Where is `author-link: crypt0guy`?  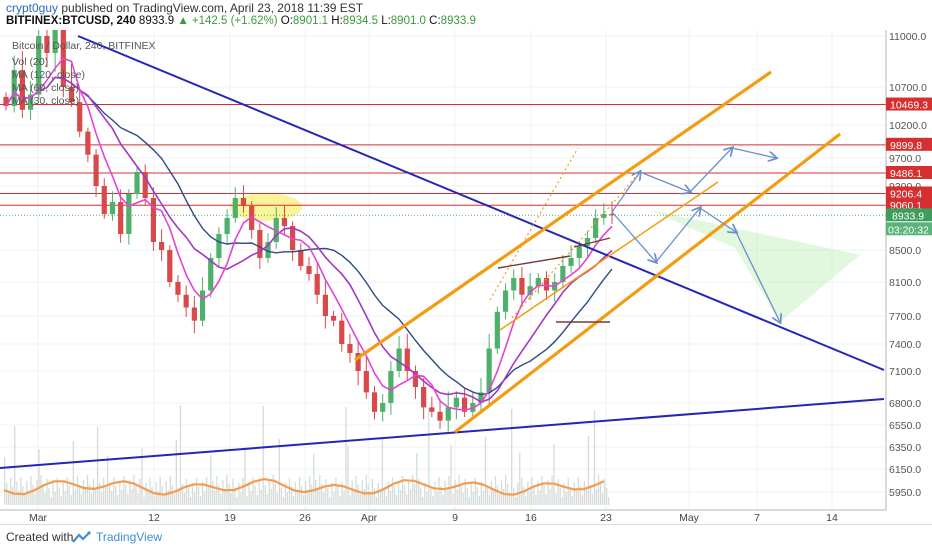 author-link: crypt0guy is located at coordinates (32, 8).